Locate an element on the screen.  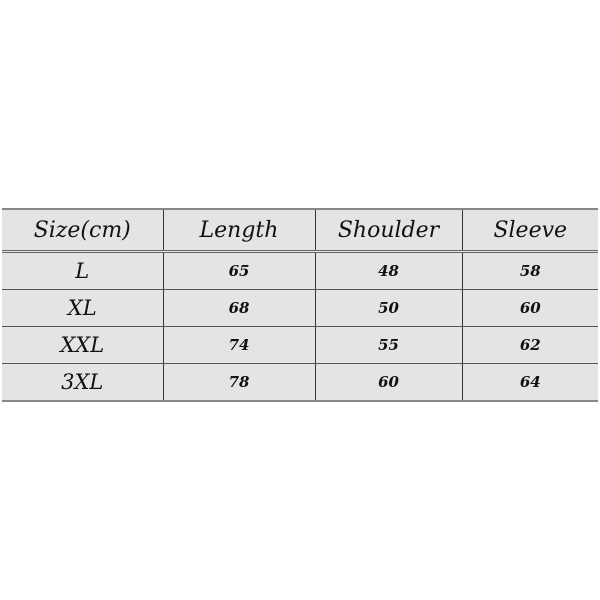
table-row: XXL 74 55 62 is located at coordinates (300, 345).